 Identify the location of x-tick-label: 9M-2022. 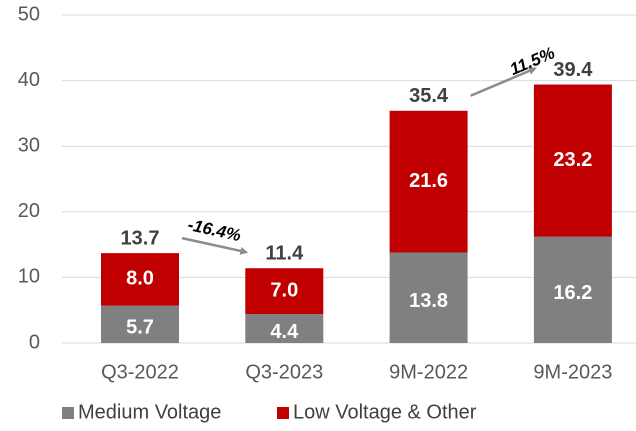
(428, 372).